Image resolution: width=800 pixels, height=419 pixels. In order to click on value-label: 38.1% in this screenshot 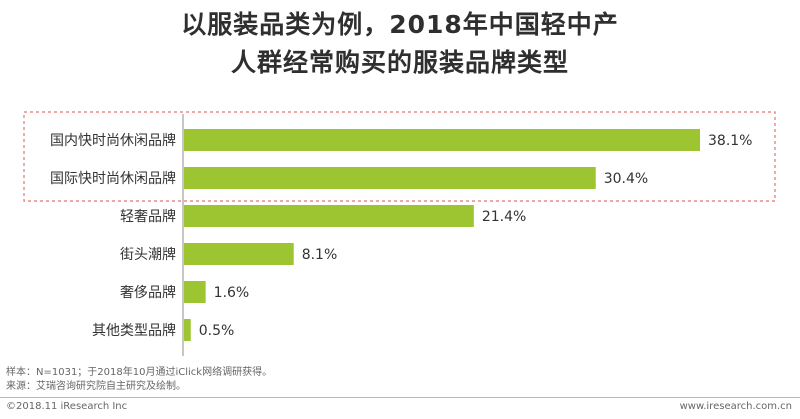, I will do `click(730, 141)`.